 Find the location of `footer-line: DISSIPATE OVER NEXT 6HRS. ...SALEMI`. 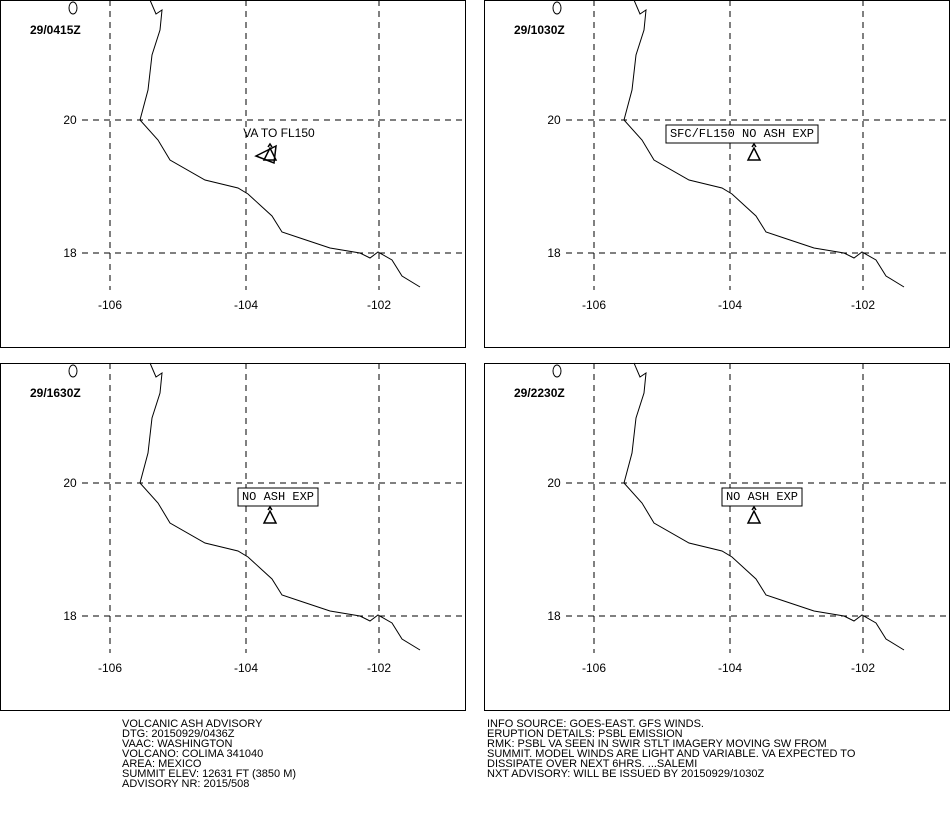

footer-line: DISSIPATE OVER NEXT 6HRS. ...SALEMI is located at coordinates (592, 764).